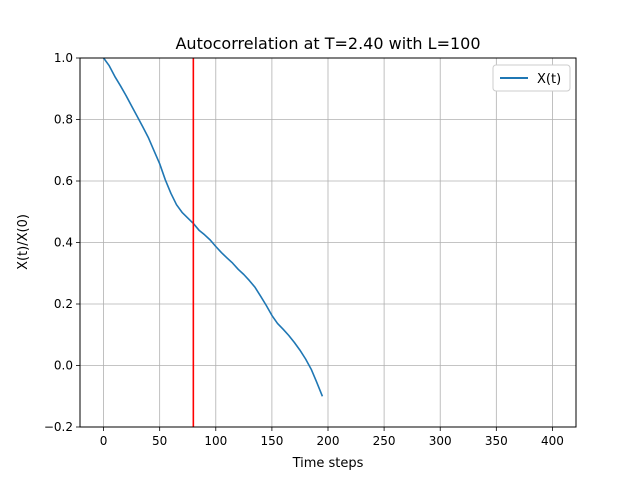 The image size is (640, 480). I want to click on legend: X(t), so click(531, 78).